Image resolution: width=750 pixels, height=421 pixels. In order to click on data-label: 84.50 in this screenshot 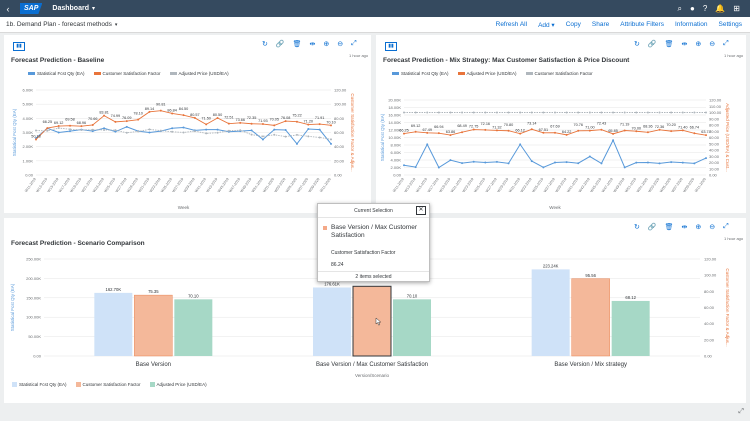, I will do `click(184, 109)`.